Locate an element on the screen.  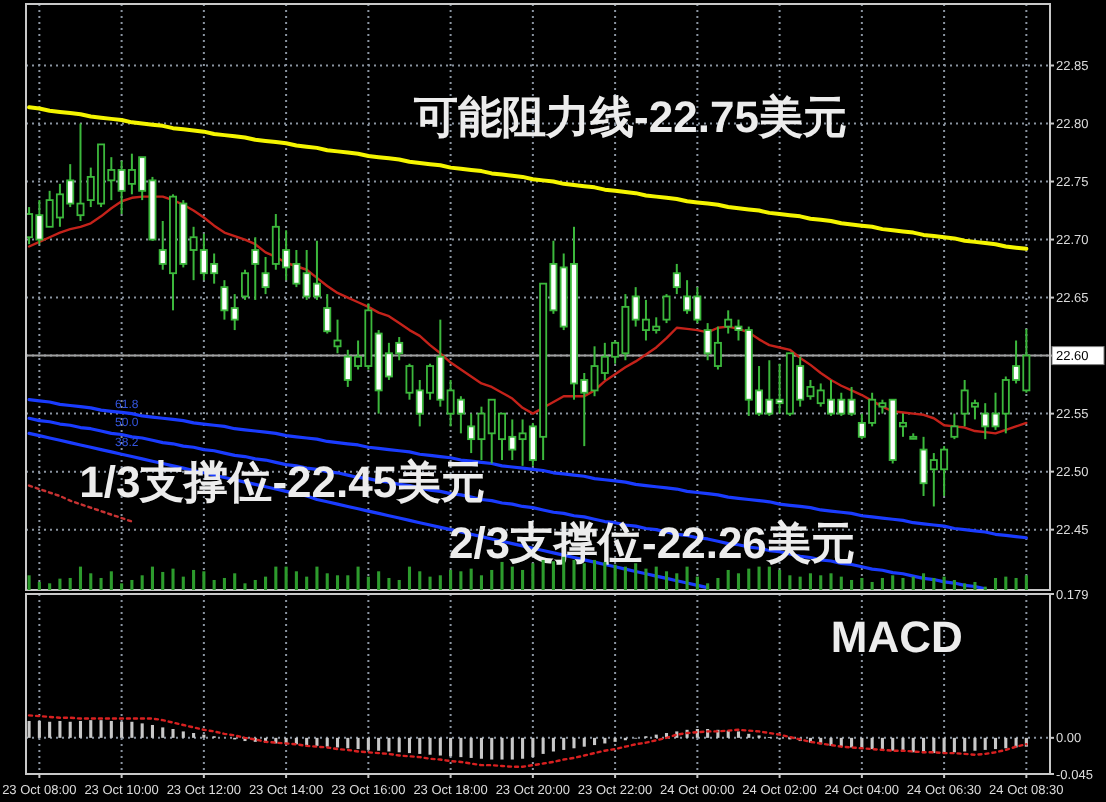
annotation: MACD is located at coordinates (896, 636).